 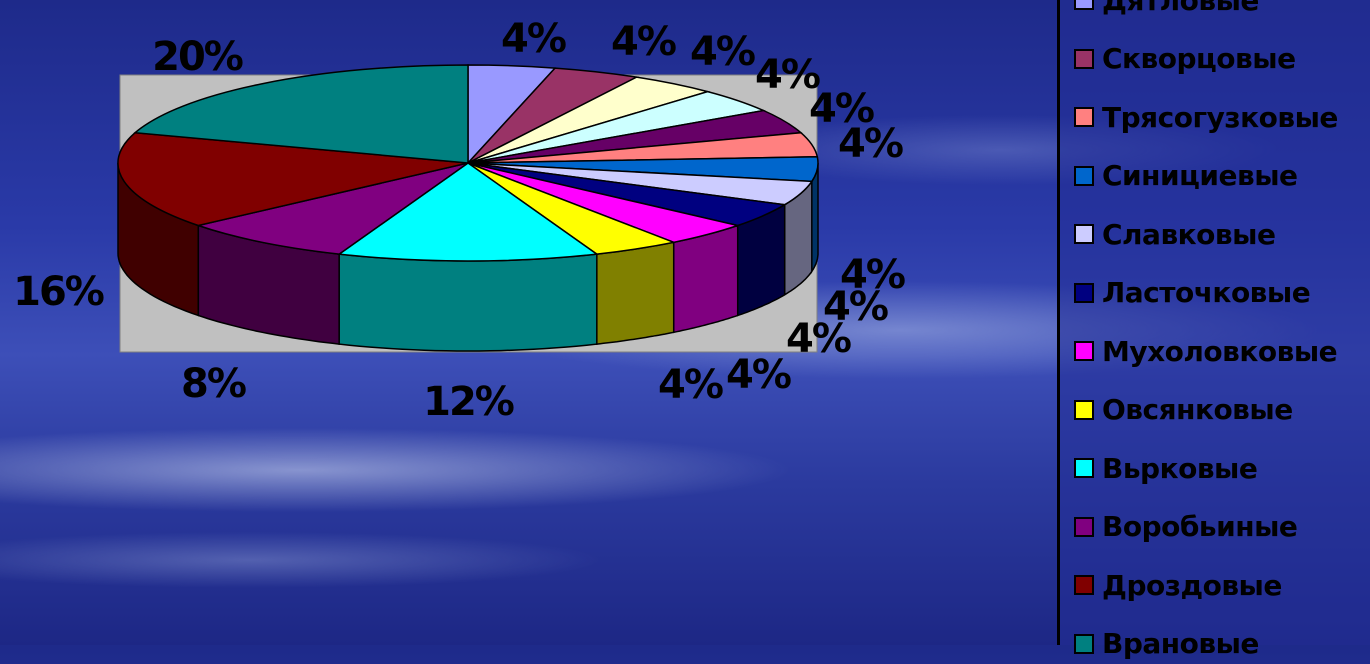 What do you see at coordinates (1200, 526) in the screenshot?
I see `legend-label: Воробьиные` at bounding box center [1200, 526].